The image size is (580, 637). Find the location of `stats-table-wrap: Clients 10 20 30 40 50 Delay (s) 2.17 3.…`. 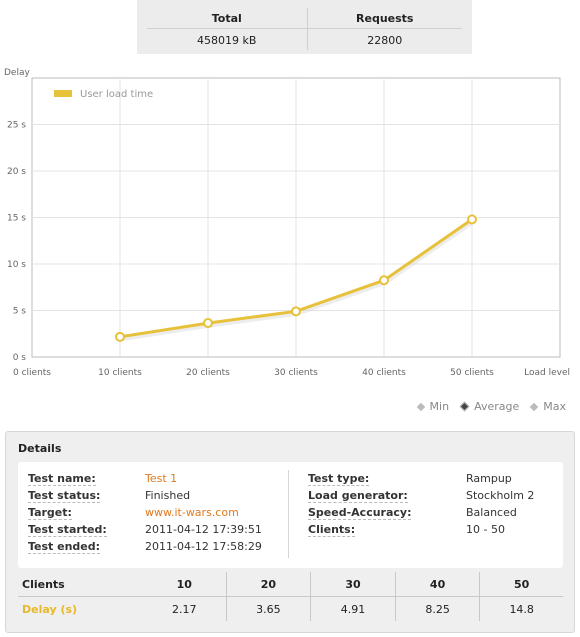

stats-table-wrap: Clients 10 20 30 40 50 Delay (s) 2.17 3.… is located at coordinates (290, 596).